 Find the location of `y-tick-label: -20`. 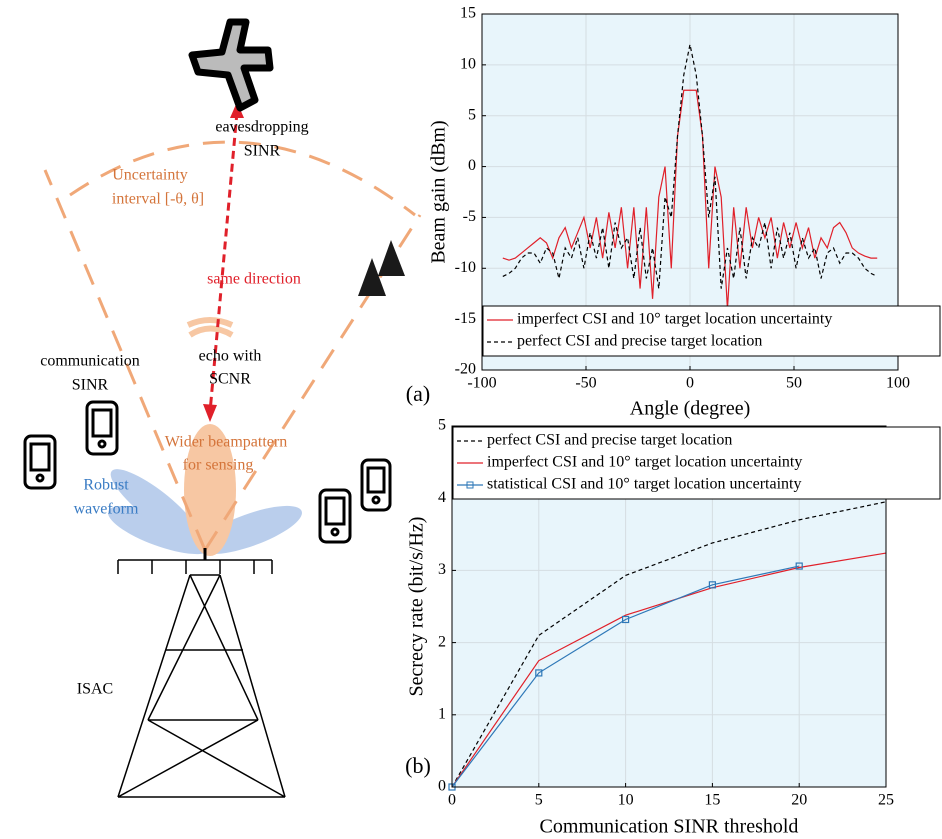

y-tick-label: -20 is located at coordinates (465, 369).